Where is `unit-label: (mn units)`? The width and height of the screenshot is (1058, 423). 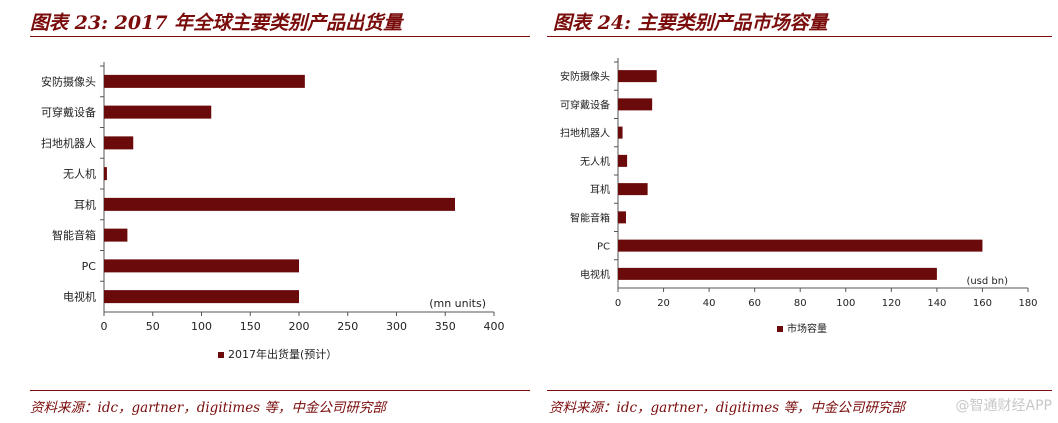
unit-label: (mn units) is located at coordinates (457, 303).